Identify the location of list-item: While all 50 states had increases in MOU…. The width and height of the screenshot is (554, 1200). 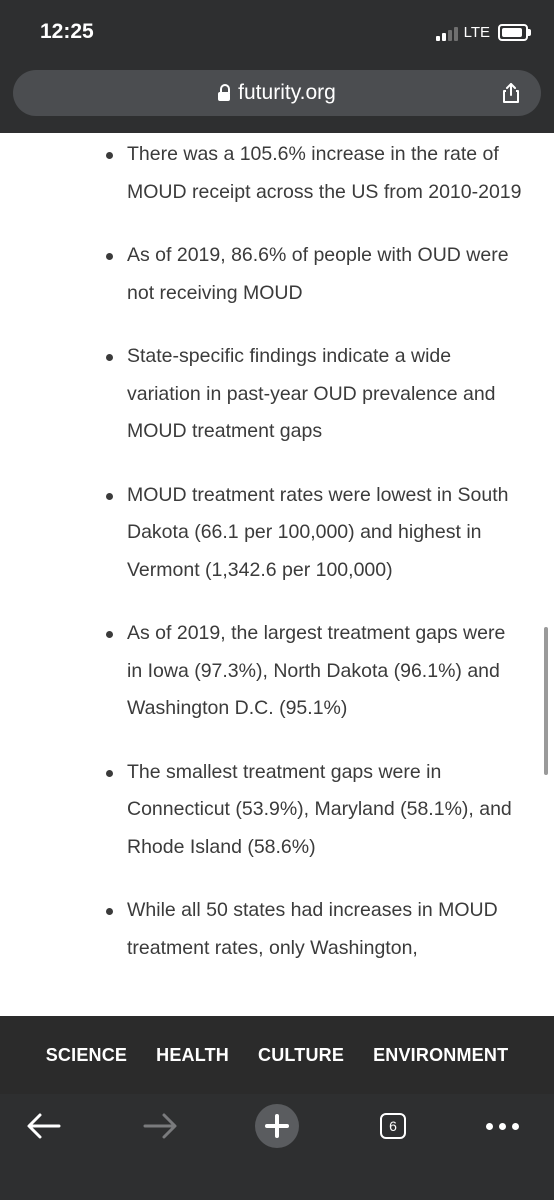
(277, 929).